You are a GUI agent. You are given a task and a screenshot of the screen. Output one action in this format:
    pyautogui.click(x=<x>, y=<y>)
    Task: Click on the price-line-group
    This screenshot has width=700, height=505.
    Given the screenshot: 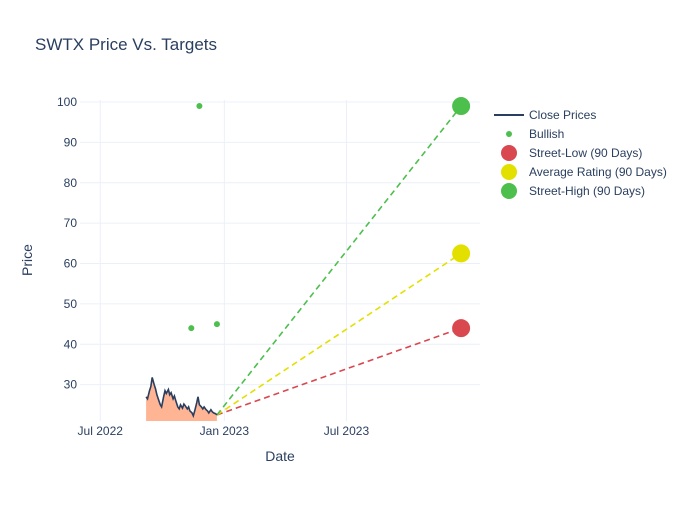 What is the action you would take?
    pyautogui.click(x=181, y=398)
    